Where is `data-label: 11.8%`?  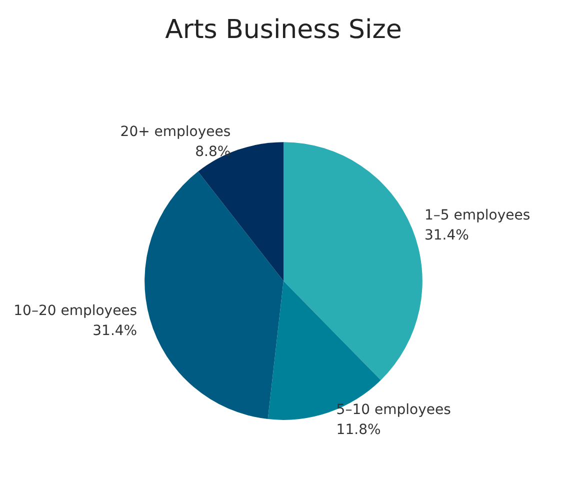 data-label: 11.8% is located at coordinates (358, 430).